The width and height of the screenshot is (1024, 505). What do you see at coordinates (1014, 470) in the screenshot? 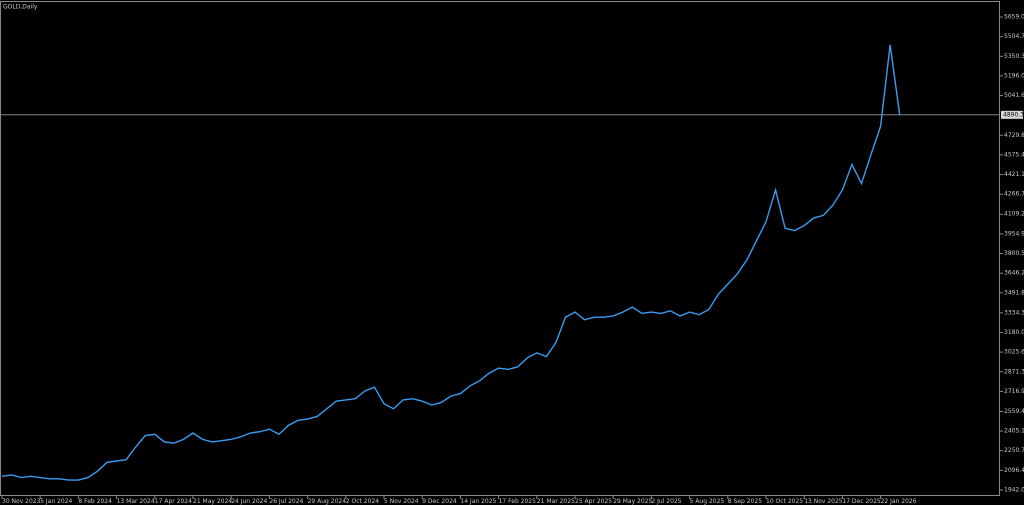
I see `y-tick-label: 2096.40` at bounding box center [1014, 470].